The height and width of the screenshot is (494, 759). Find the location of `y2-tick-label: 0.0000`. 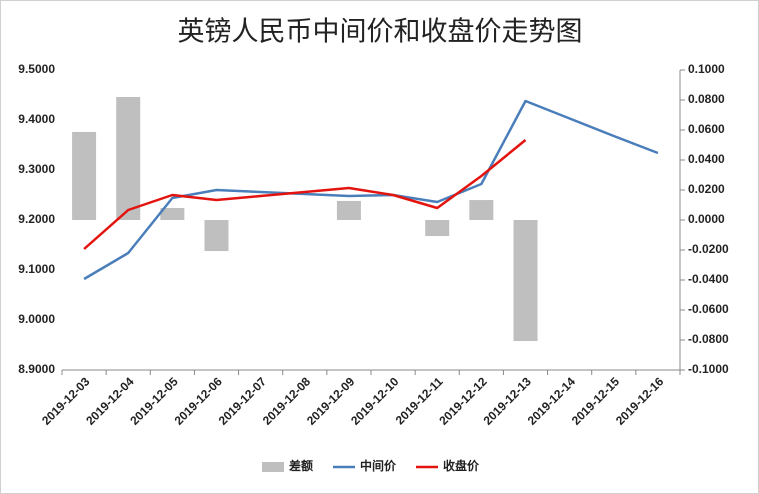

y2-tick-label: 0.0000 is located at coordinates (706, 219).